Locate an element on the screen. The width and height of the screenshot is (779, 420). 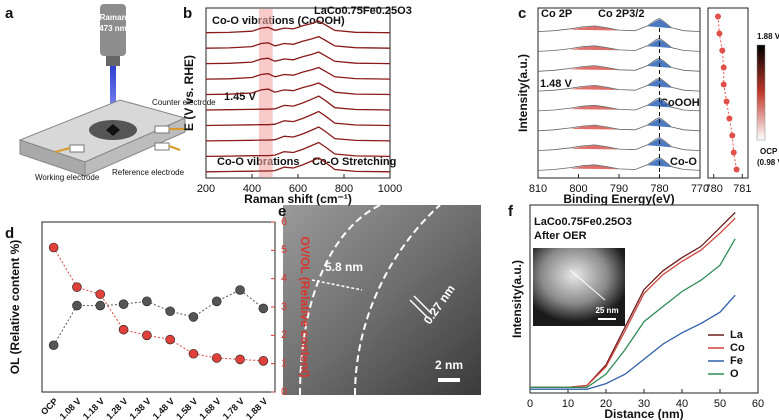
objective-tip is located at coordinates (113, 61).